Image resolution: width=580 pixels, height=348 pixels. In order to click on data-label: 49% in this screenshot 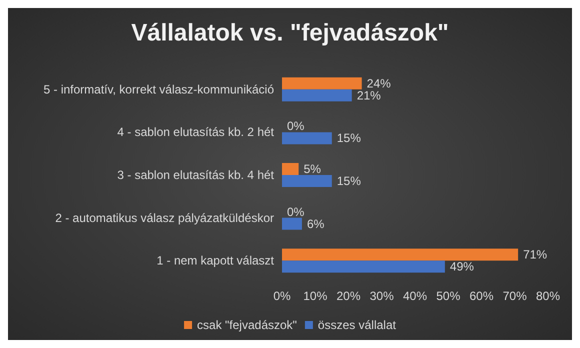, I will do `click(462, 267)`.